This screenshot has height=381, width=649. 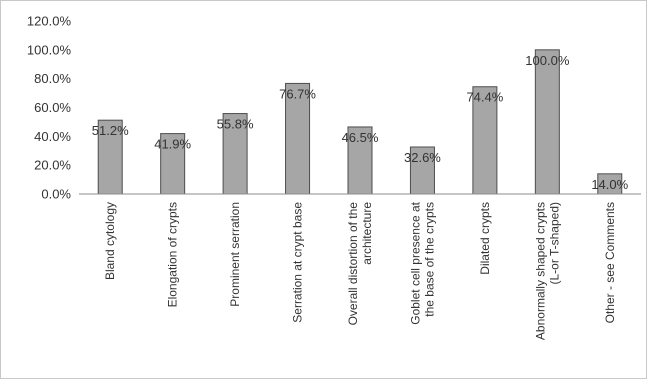 I want to click on category-label-line: architecture, so click(x=367, y=233).